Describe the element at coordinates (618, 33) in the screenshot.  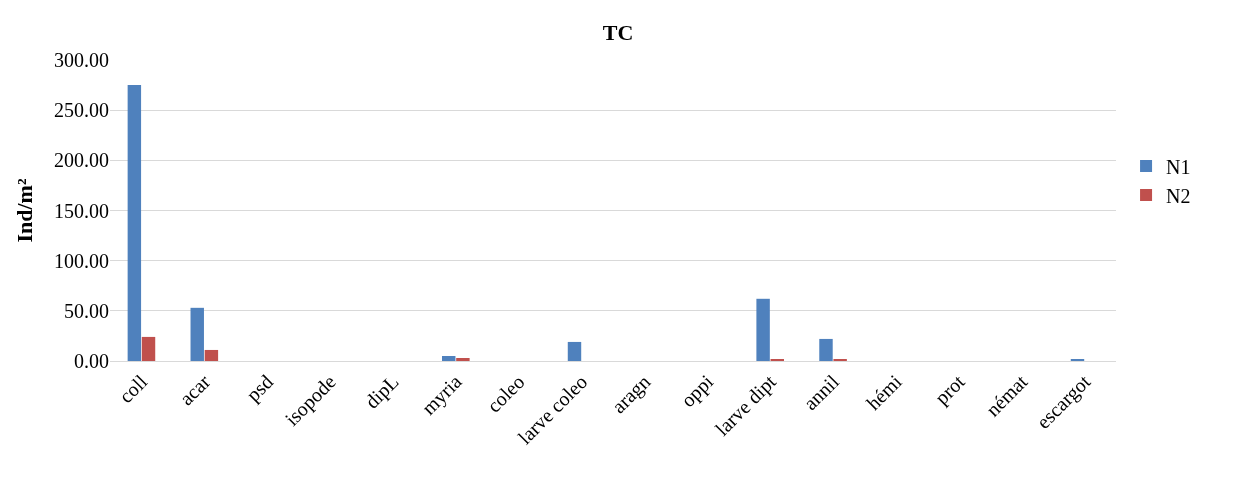
I see `chart-title: TC` at that location.